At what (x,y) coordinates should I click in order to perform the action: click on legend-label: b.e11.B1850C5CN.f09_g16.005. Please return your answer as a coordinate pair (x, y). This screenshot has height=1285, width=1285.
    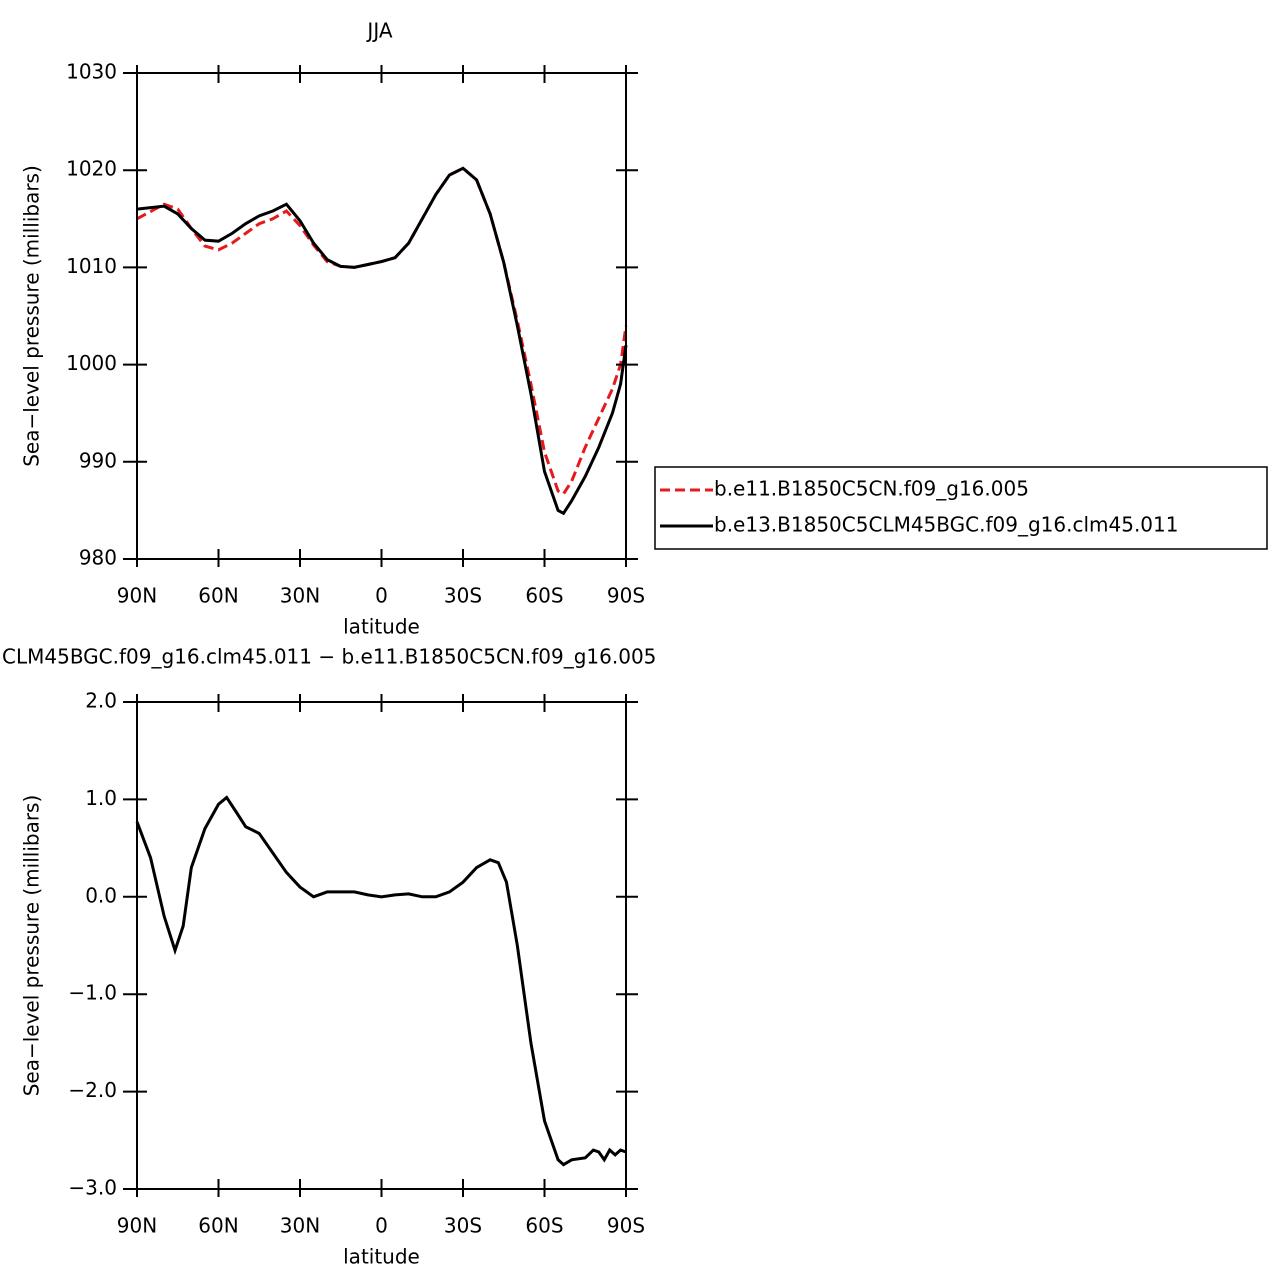
    Looking at the image, I should click on (871, 489).